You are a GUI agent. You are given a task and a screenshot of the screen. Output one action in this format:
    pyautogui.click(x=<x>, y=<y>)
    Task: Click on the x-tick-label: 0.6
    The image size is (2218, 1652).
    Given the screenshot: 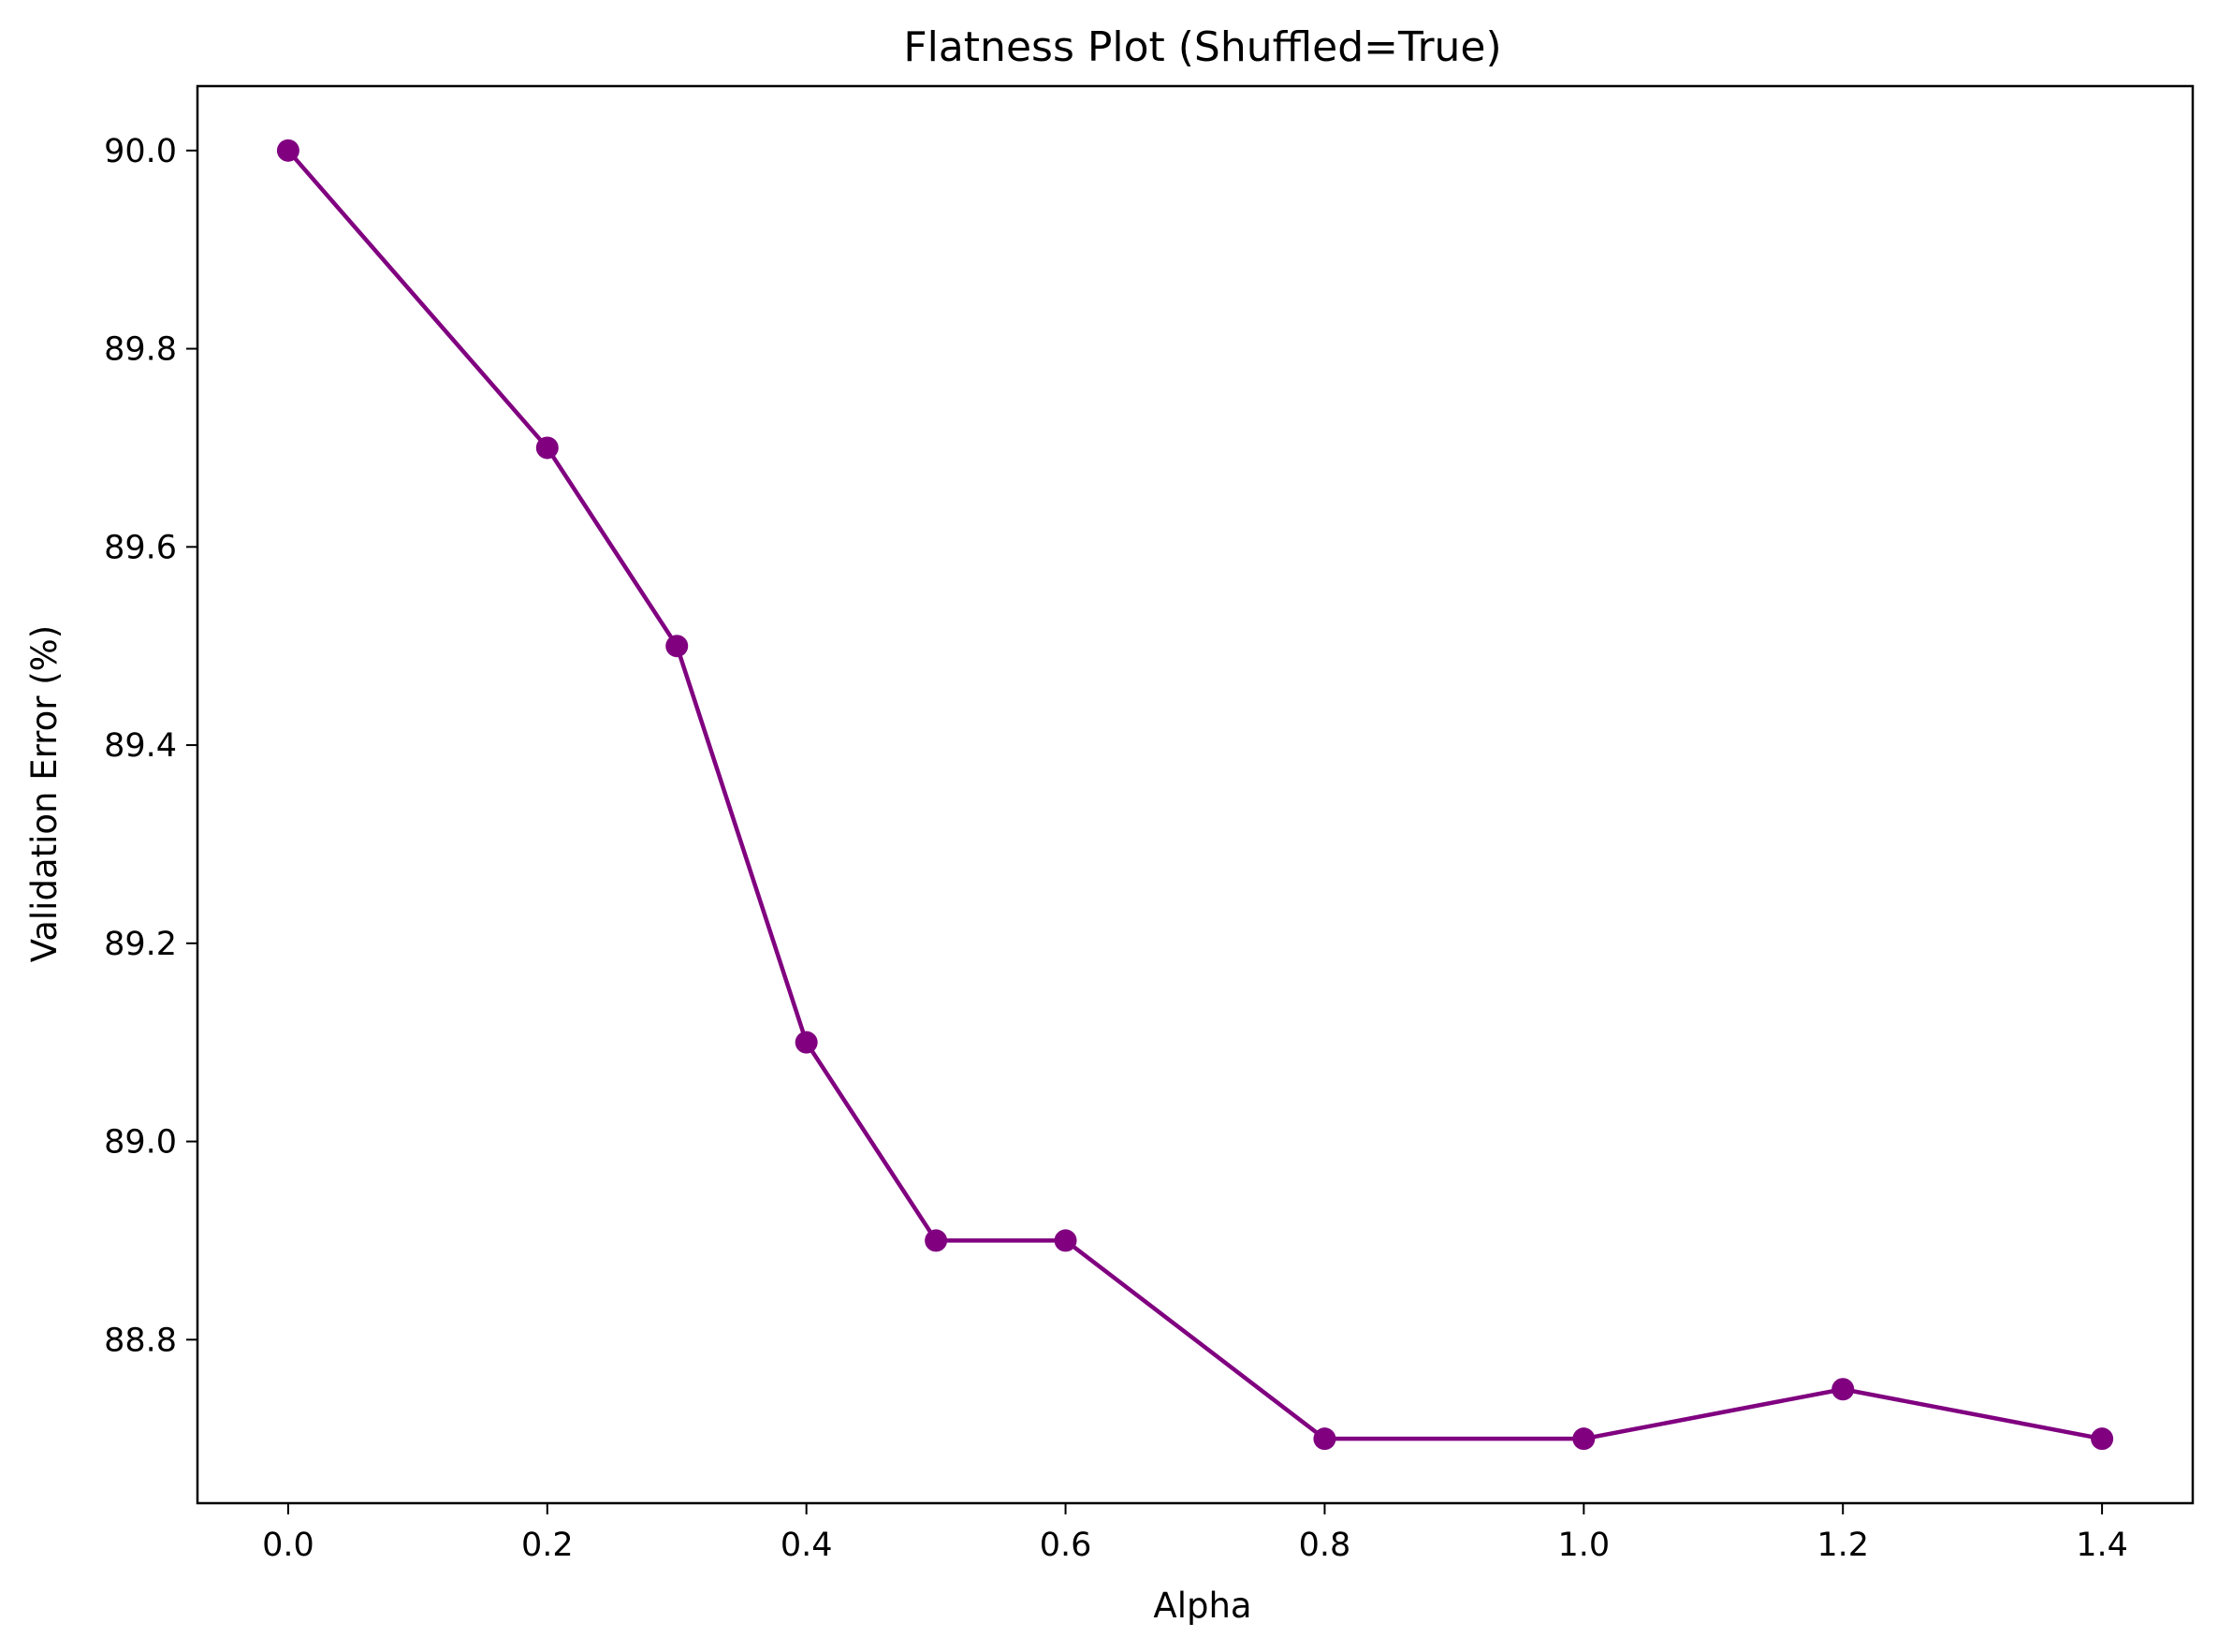 What is the action you would take?
    pyautogui.click(x=1066, y=1545)
    